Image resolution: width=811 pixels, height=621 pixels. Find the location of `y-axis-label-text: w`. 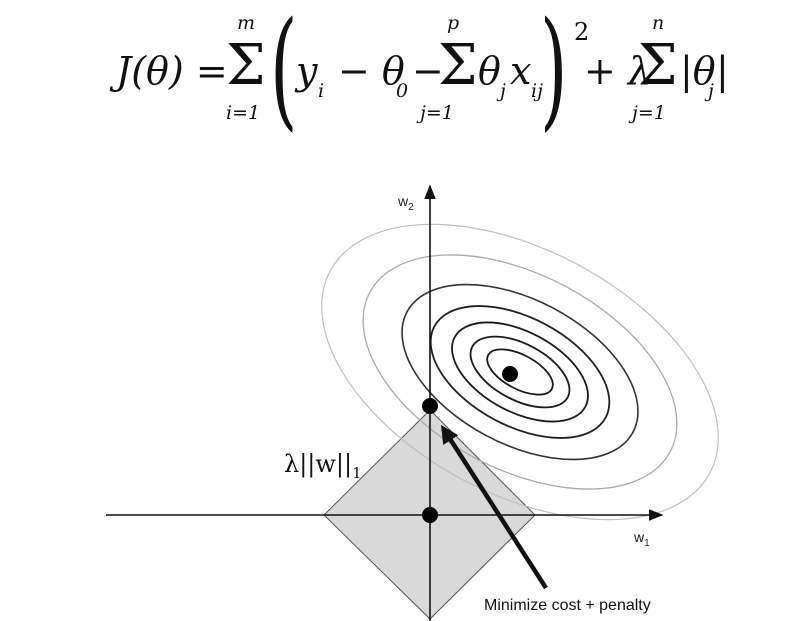

y-axis-label-text: w is located at coordinates (403, 201).